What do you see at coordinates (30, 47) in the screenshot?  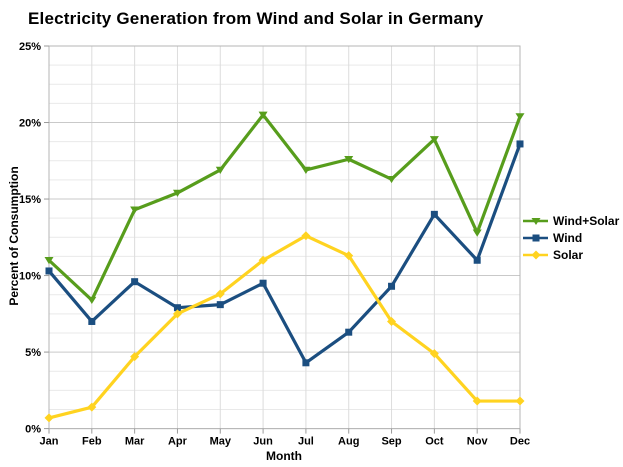 I see `y-tick-label: 25%` at bounding box center [30, 47].